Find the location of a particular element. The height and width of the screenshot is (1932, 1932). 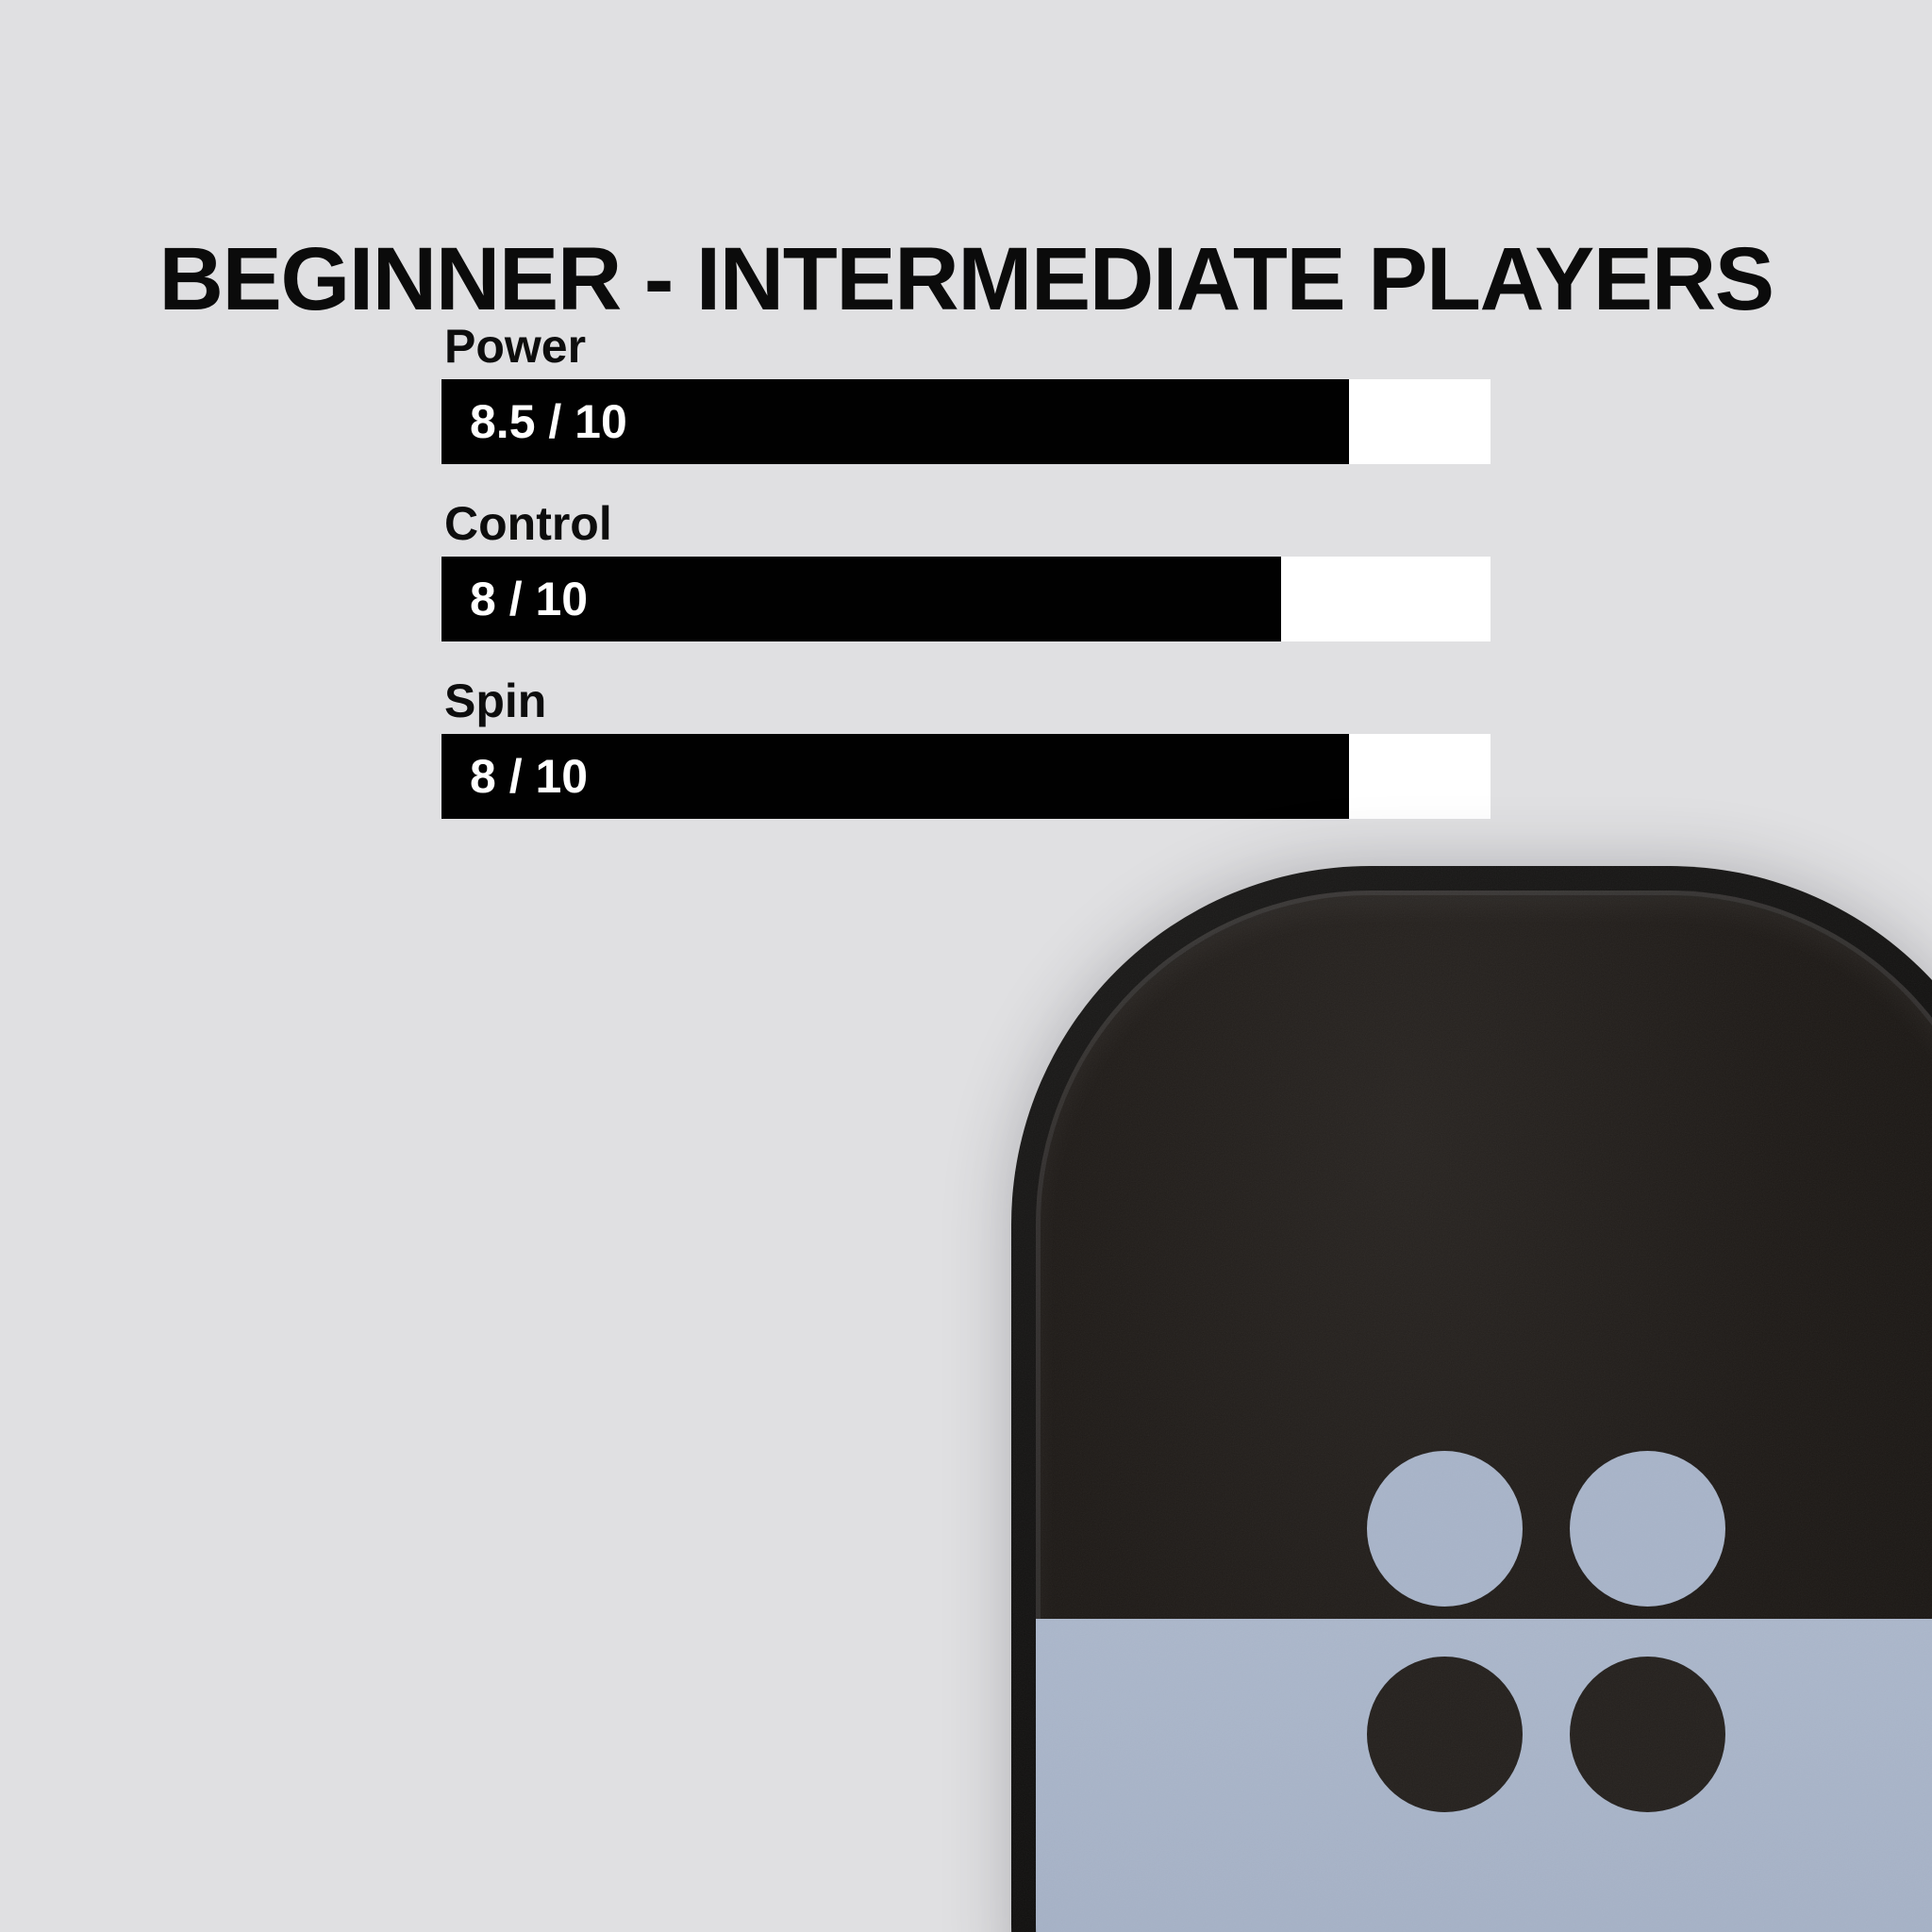

paddle-logo-dot-top-right is located at coordinates (1648, 1529).